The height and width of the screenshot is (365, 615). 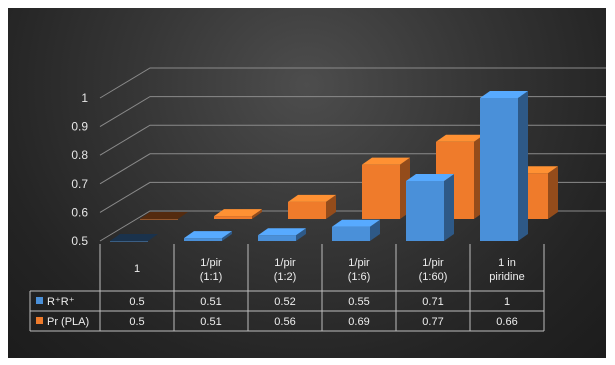 I want to click on legend-rr: R⁺R⁺, so click(x=61, y=302).